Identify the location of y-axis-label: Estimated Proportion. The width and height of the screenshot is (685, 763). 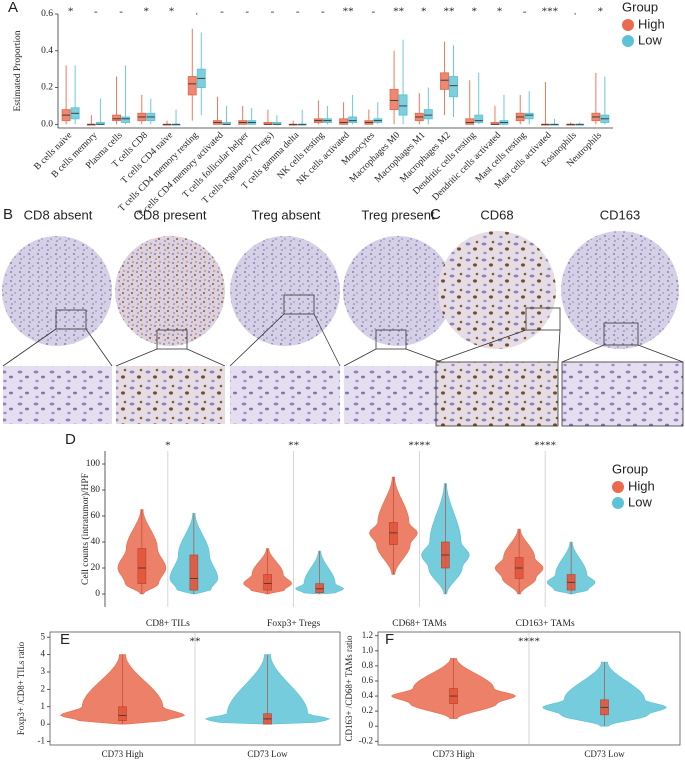
(18, 70).